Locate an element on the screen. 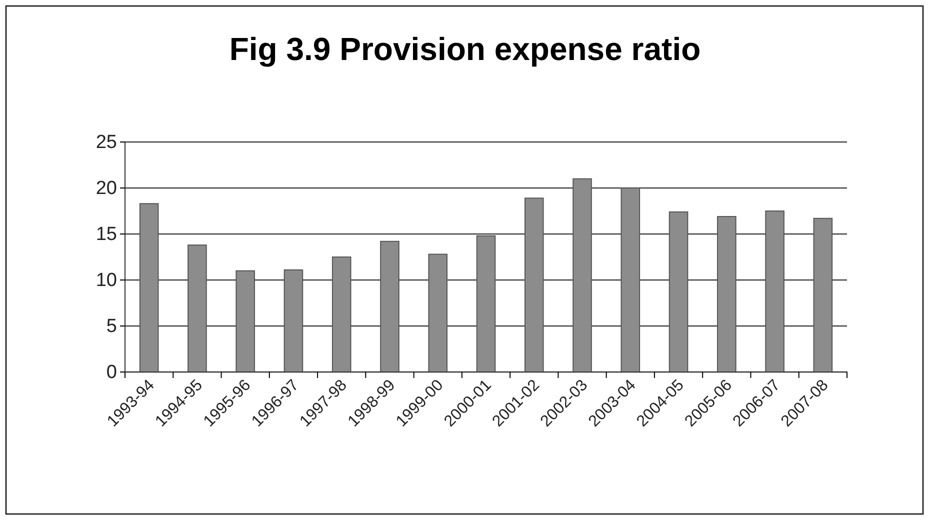 Image resolution: width=929 pixels, height=520 pixels. y-tick-label: 15 is located at coordinates (106, 235).